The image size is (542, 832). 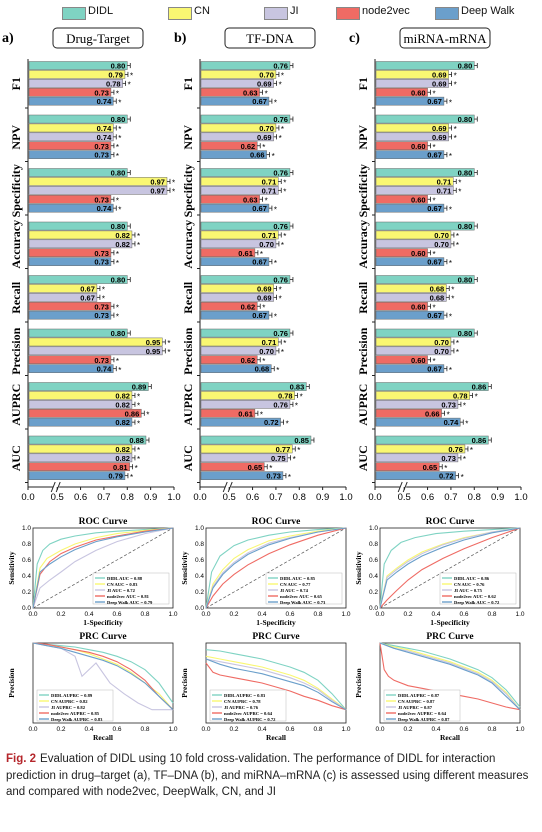 I want to click on curve-legend-box, so click(x=131, y=588).